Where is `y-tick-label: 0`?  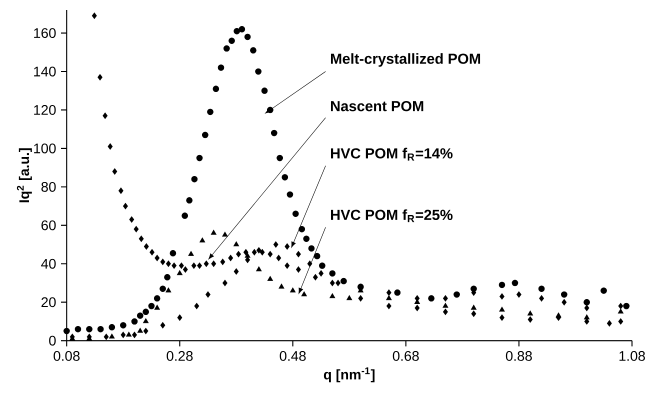
y-tick-label: 0 is located at coordinates (52, 341).